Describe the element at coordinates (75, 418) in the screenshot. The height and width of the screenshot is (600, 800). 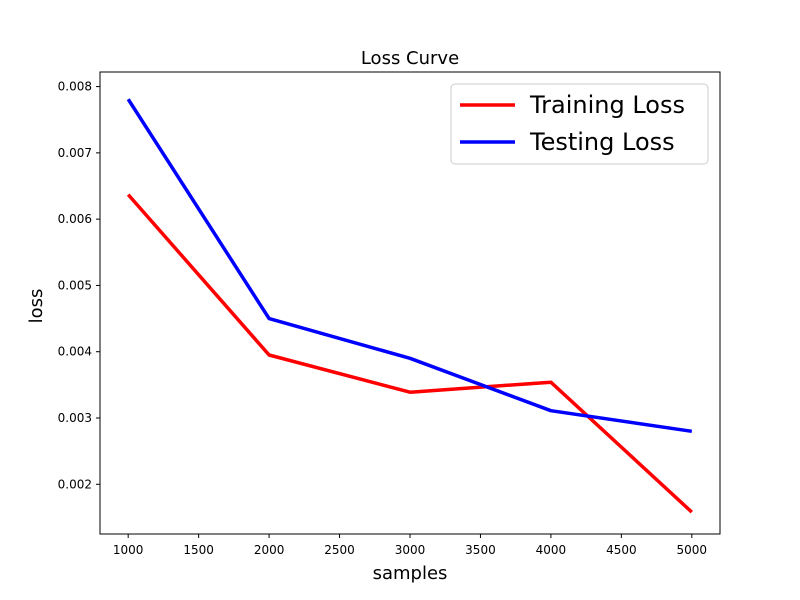
I see `y-tick-label: 0.003` at that location.